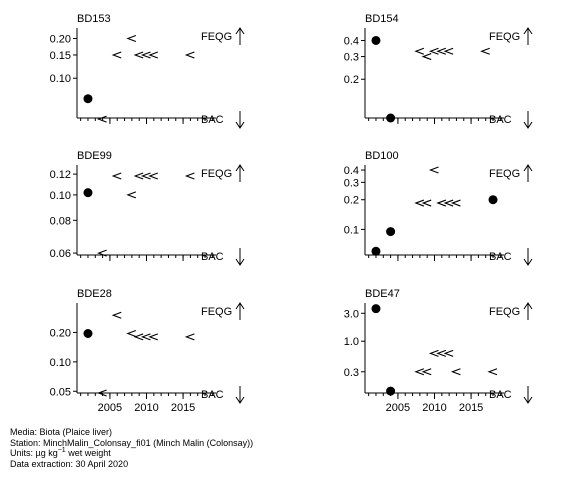 This screenshot has height=485, width=580. I want to click on x-tick-label: 2005, so click(398, 408).